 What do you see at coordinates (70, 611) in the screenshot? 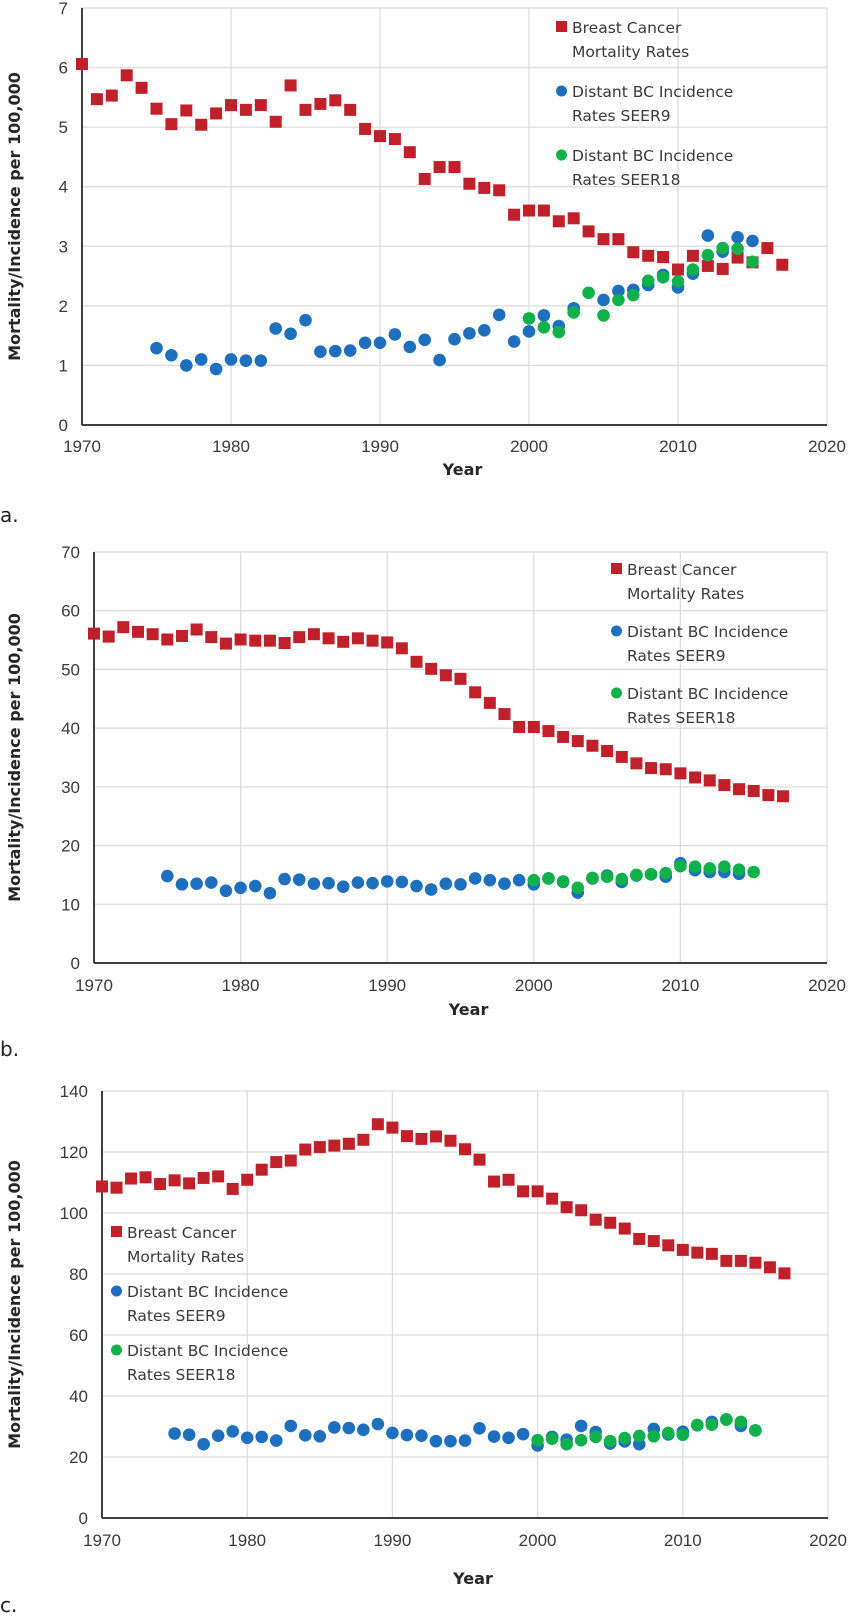
I see `y-tick-label: 60` at bounding box center [70, 611].